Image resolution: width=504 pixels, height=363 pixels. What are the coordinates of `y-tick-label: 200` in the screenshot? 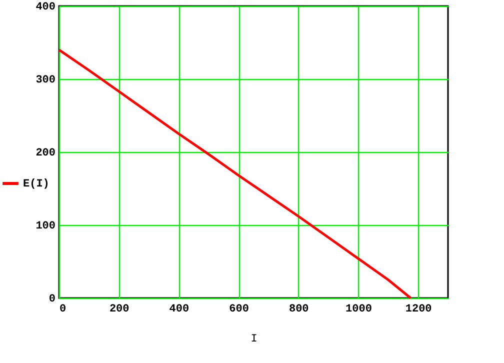 It's located at (46, 154).